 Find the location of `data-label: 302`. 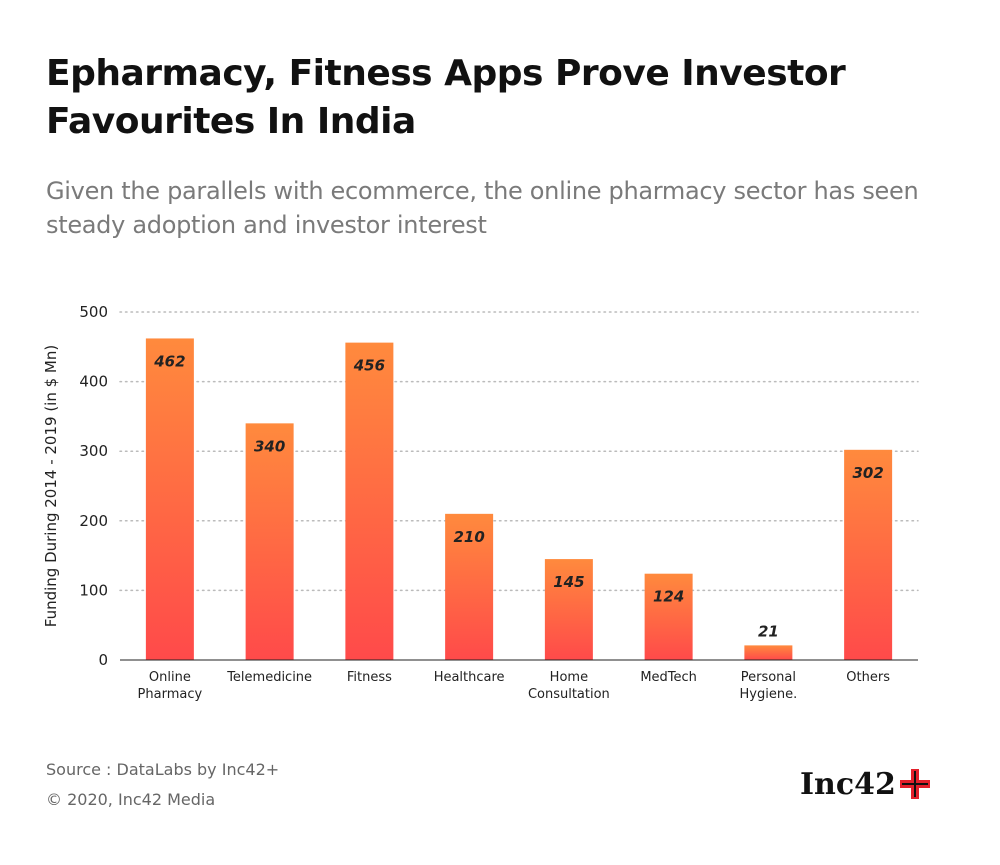

data-label: 302 is located at coordinates (867, 473).